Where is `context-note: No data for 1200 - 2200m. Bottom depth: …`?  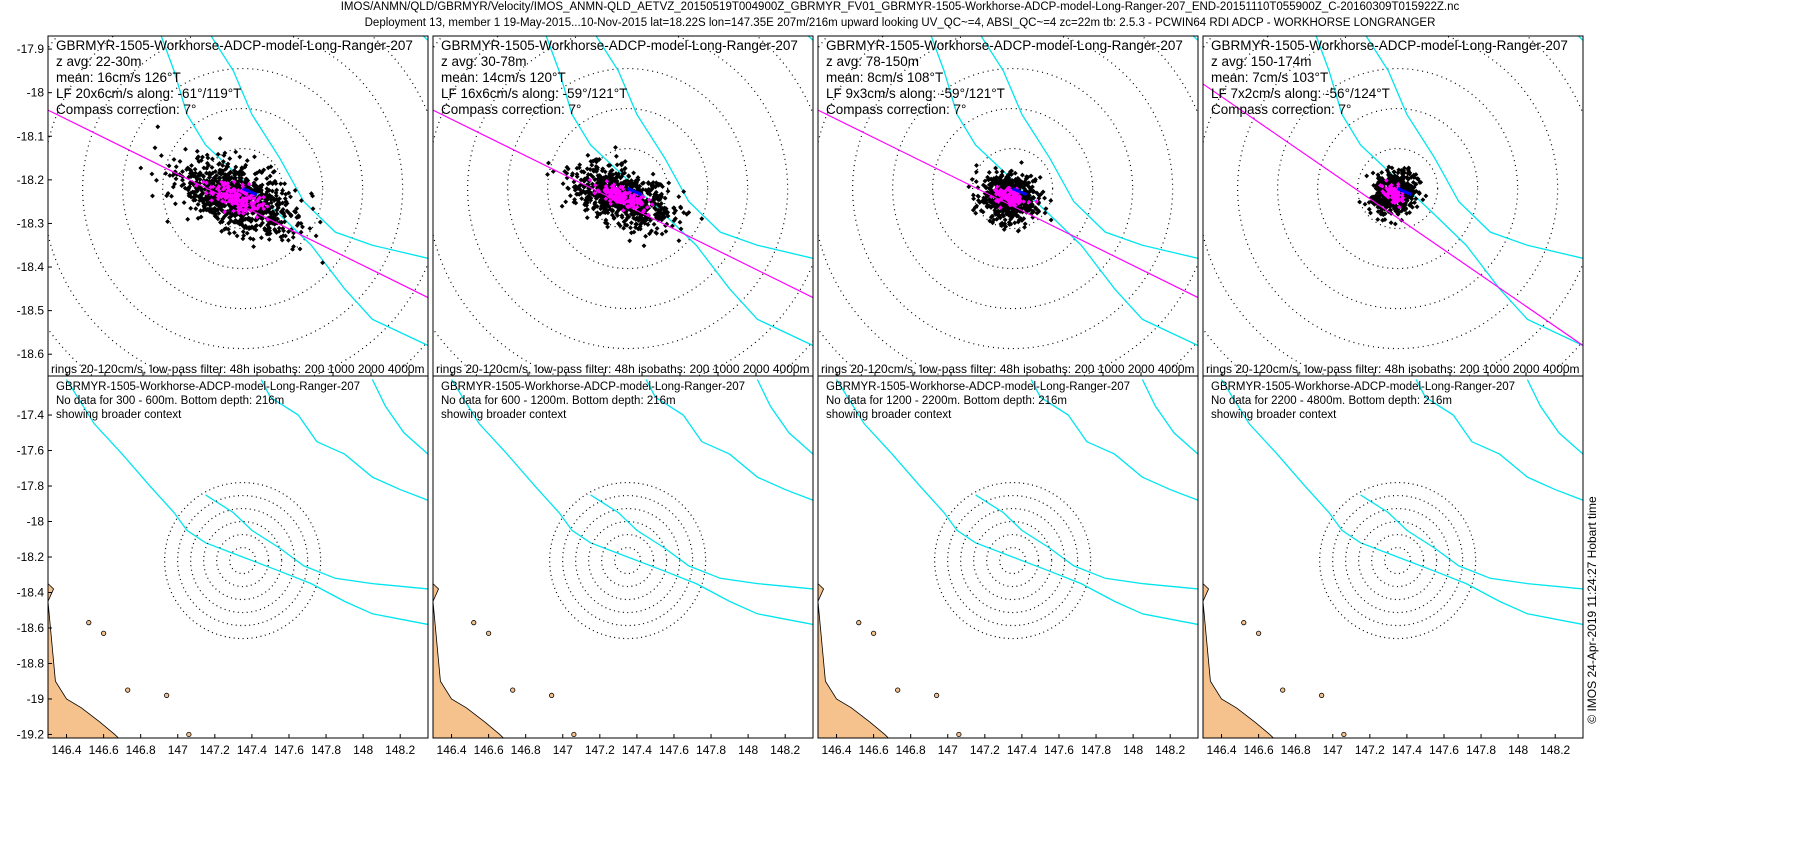 context-note: No data for 1200 - 2200m. Bottom depth: … is located at coordinates (946, 401).